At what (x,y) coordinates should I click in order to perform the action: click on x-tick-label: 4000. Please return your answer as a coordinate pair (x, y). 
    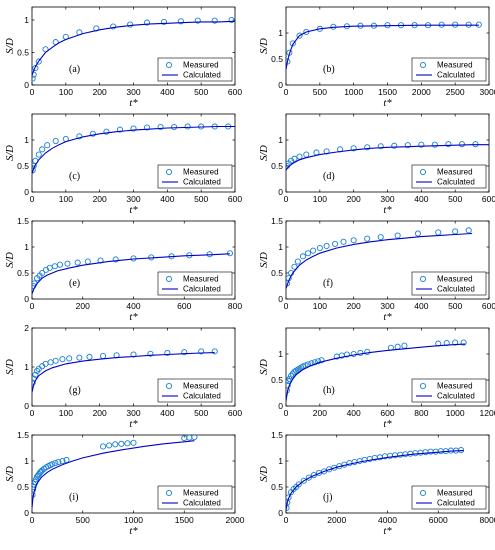
    Looking at the image, I should click on (387, 520).